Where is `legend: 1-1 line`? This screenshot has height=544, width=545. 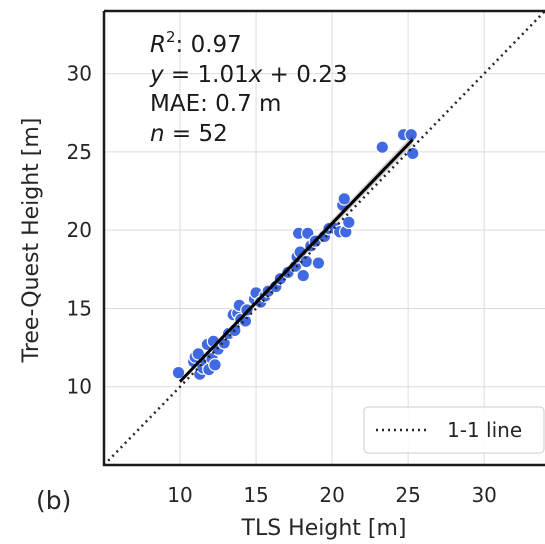 legend: 1-1 line is located at coordinates (454, 430).